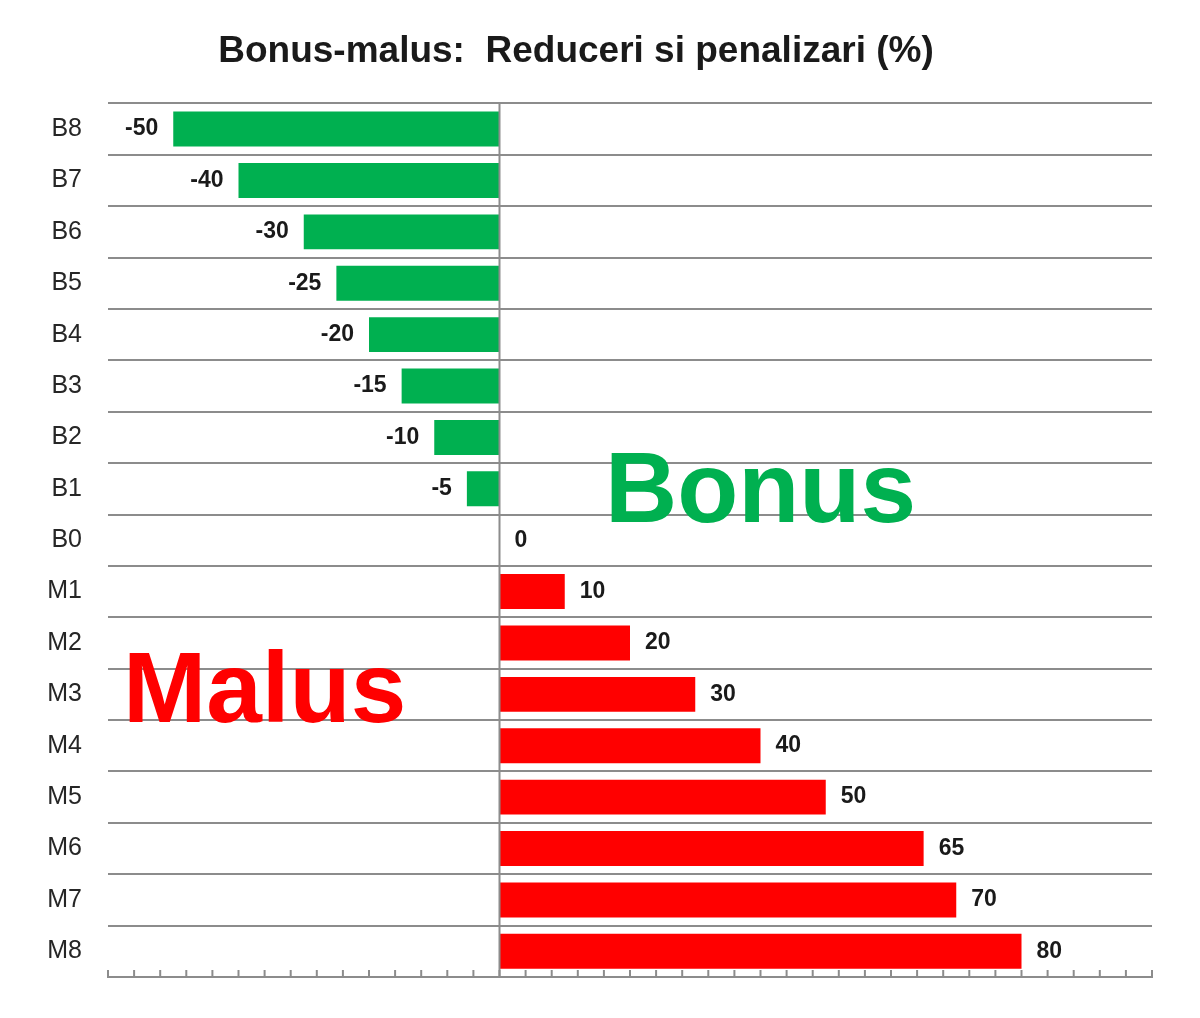 This screenshot has width=1200, height=1018. What do you see at coordinates (64, 949) in the screenshot?
I see `y-tick-label: M8` at bounding box center [64, 949].